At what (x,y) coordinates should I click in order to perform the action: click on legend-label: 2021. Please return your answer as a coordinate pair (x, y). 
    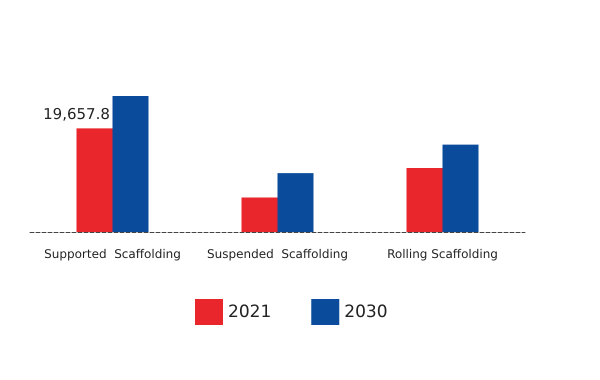
    Looking at the image, I should click on (250, 312).